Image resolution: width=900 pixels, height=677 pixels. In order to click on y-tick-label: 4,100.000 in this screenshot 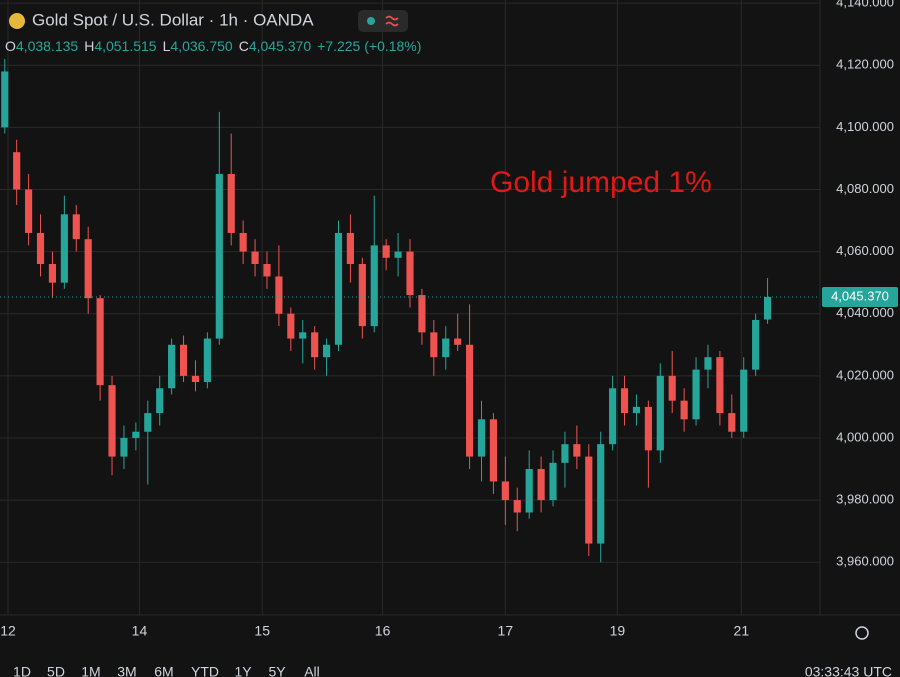, I will do `click(865, 126)`.